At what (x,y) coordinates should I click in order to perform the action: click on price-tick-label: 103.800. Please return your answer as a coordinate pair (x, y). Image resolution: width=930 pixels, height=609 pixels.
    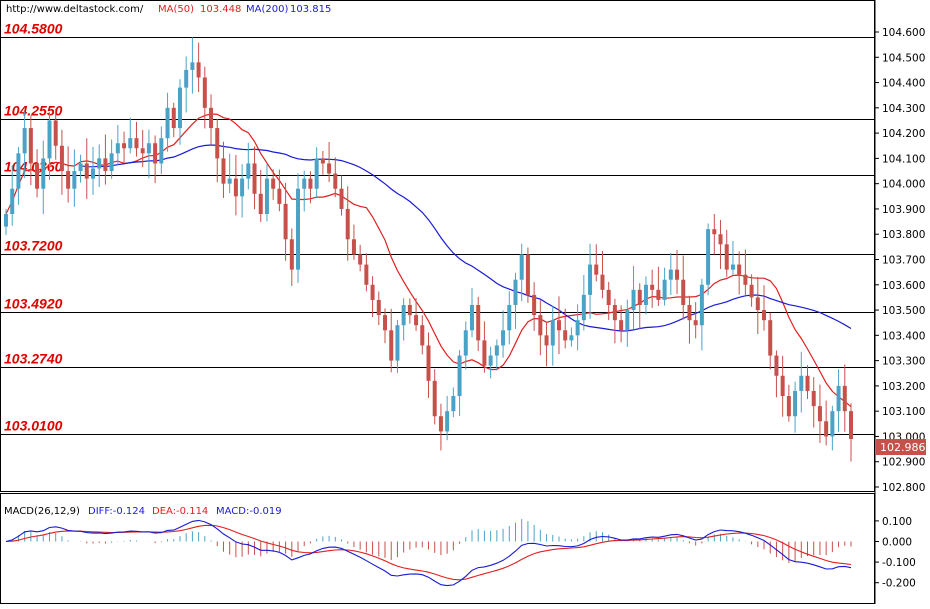
    Looking at the image, I should click on (903, 235).